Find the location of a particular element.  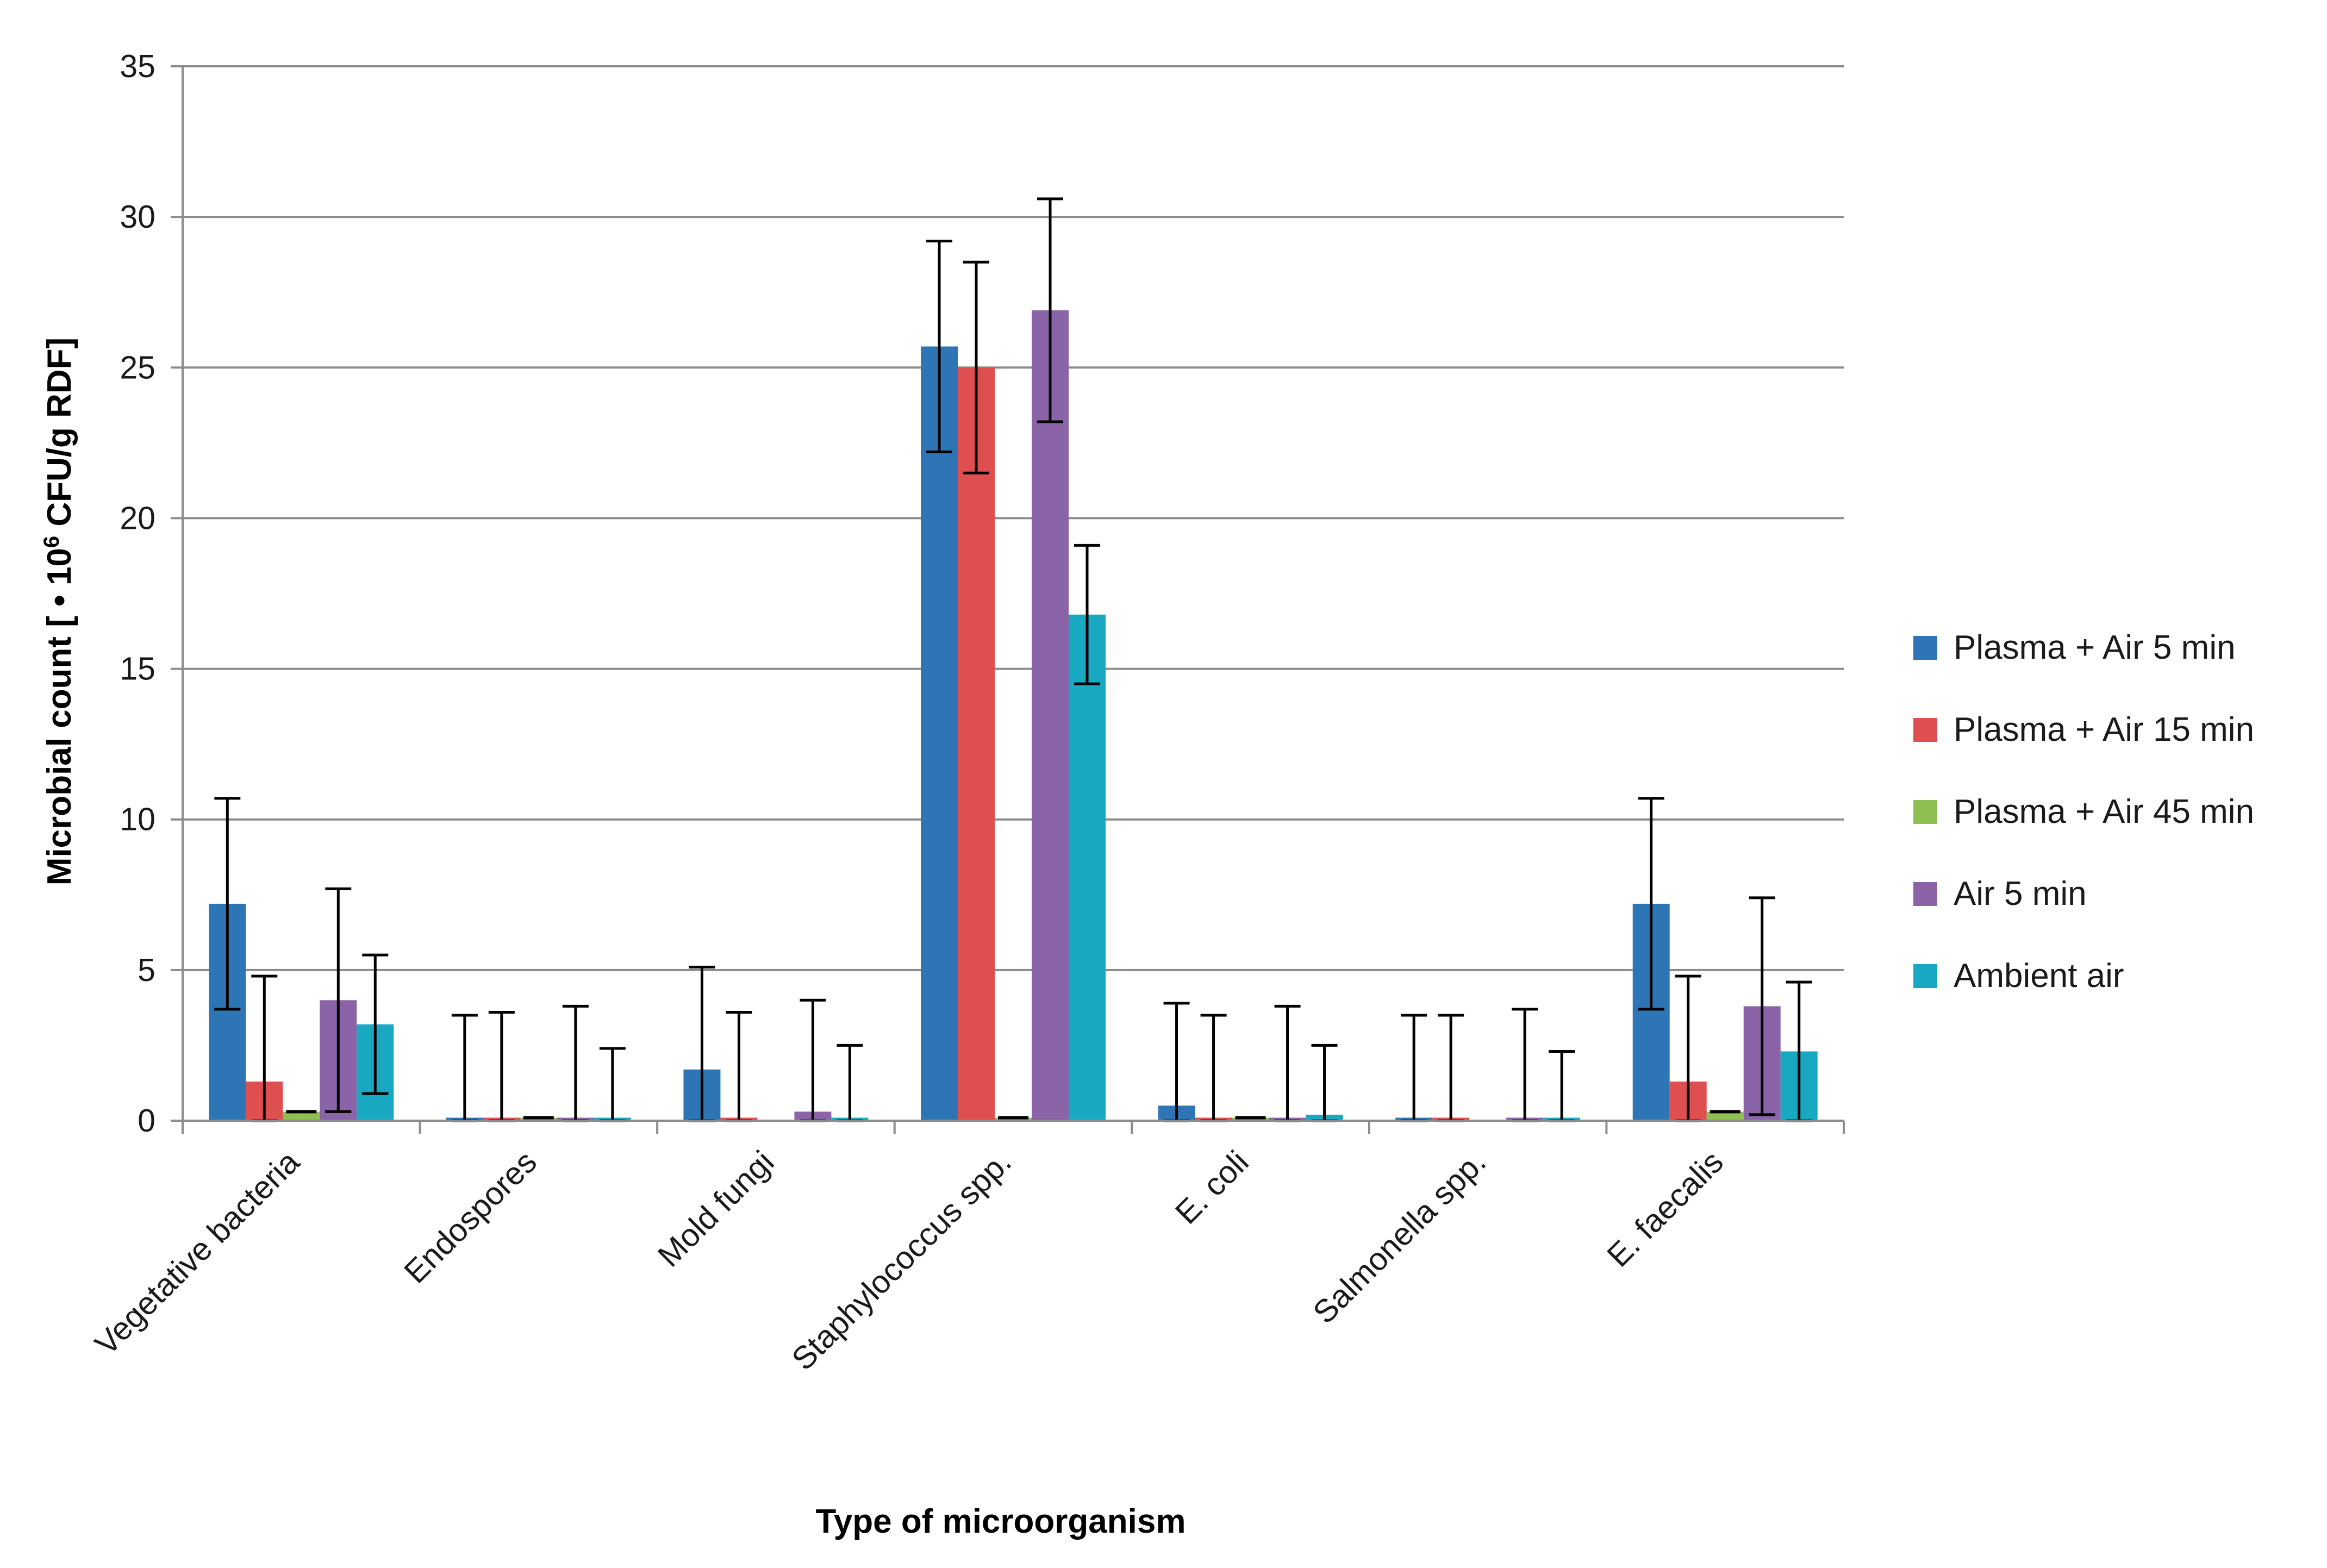

x-axis-title: Type of microorganism is located at coordinates (1001, 1521).